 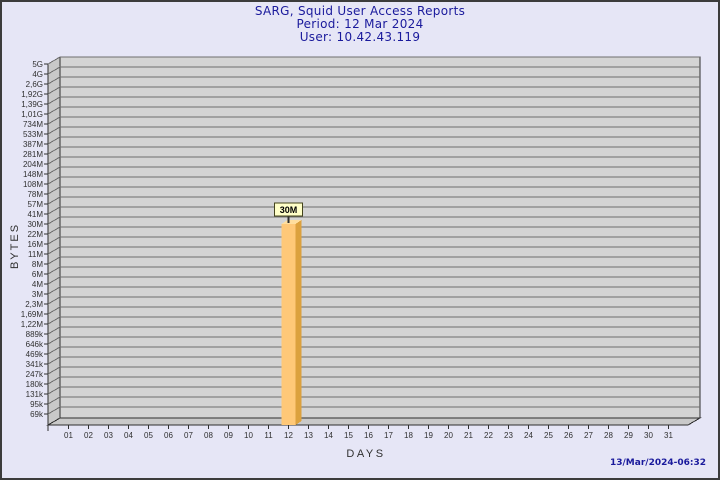 What do you see at coordinates (668, 435) in the screenshot?
I see `x-tick-label: 31` at bounding box center [668, 435].